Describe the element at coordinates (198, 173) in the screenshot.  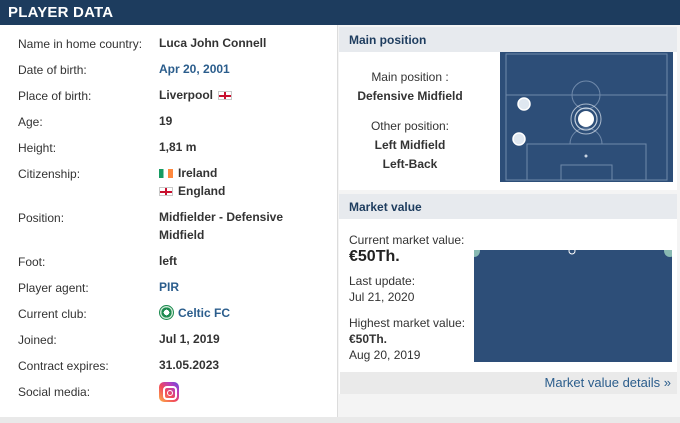
I see `citizenship-ireland: Ireland` at that location.